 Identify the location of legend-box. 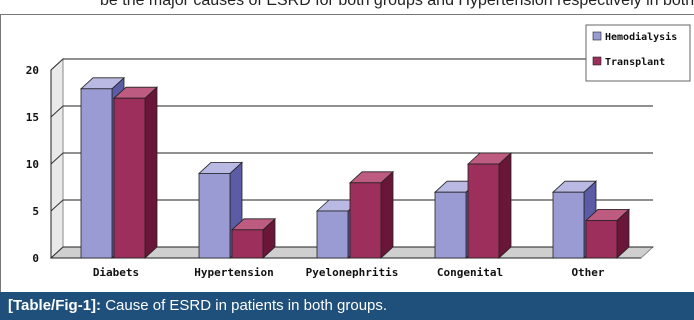
(638, 53).